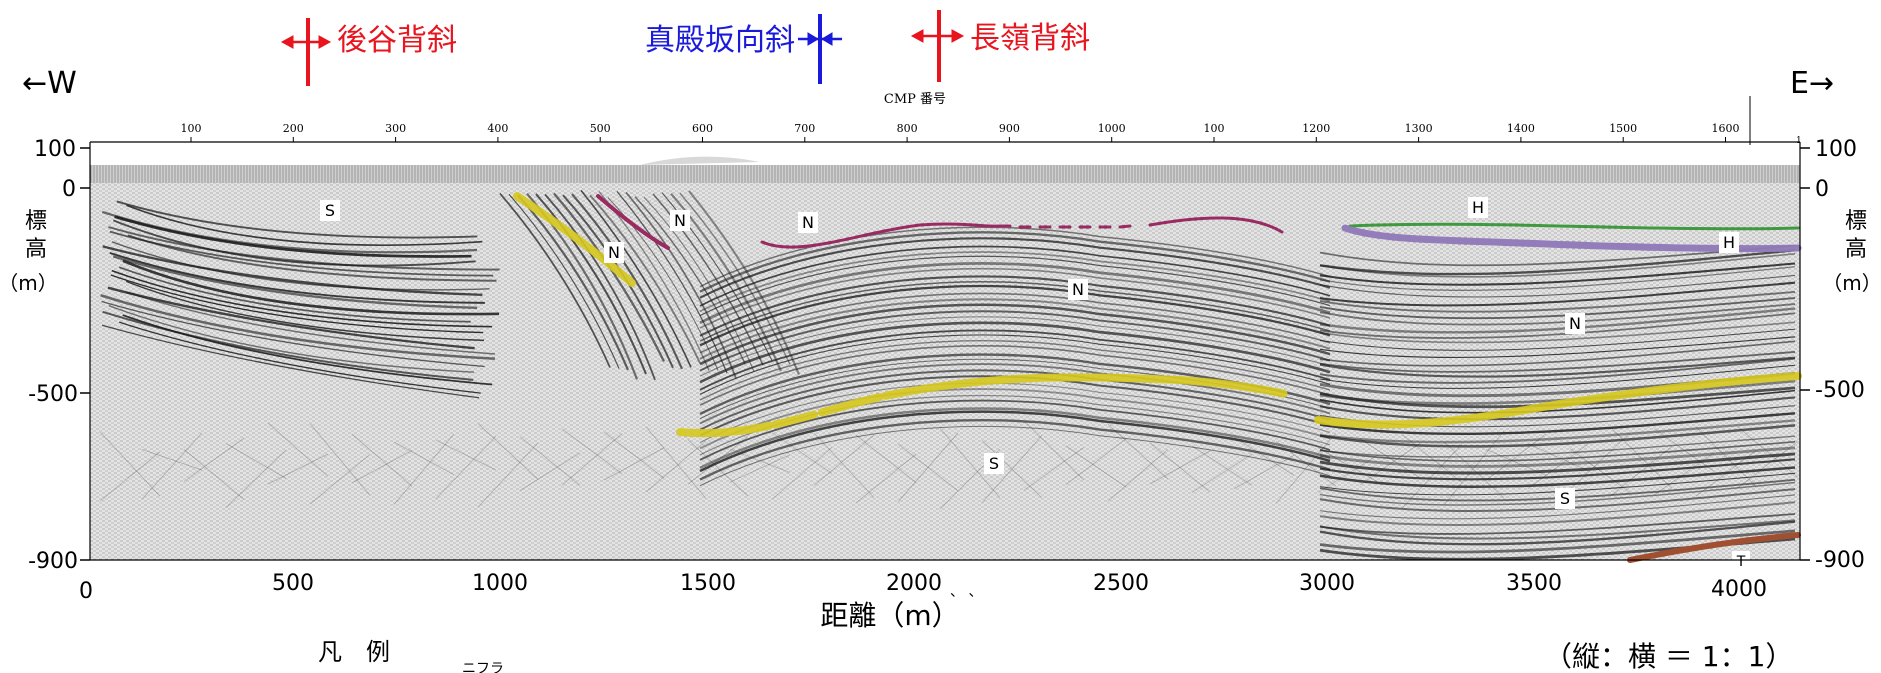  I want to click on syncline-symbol-madonozaka, so click(820, 49).